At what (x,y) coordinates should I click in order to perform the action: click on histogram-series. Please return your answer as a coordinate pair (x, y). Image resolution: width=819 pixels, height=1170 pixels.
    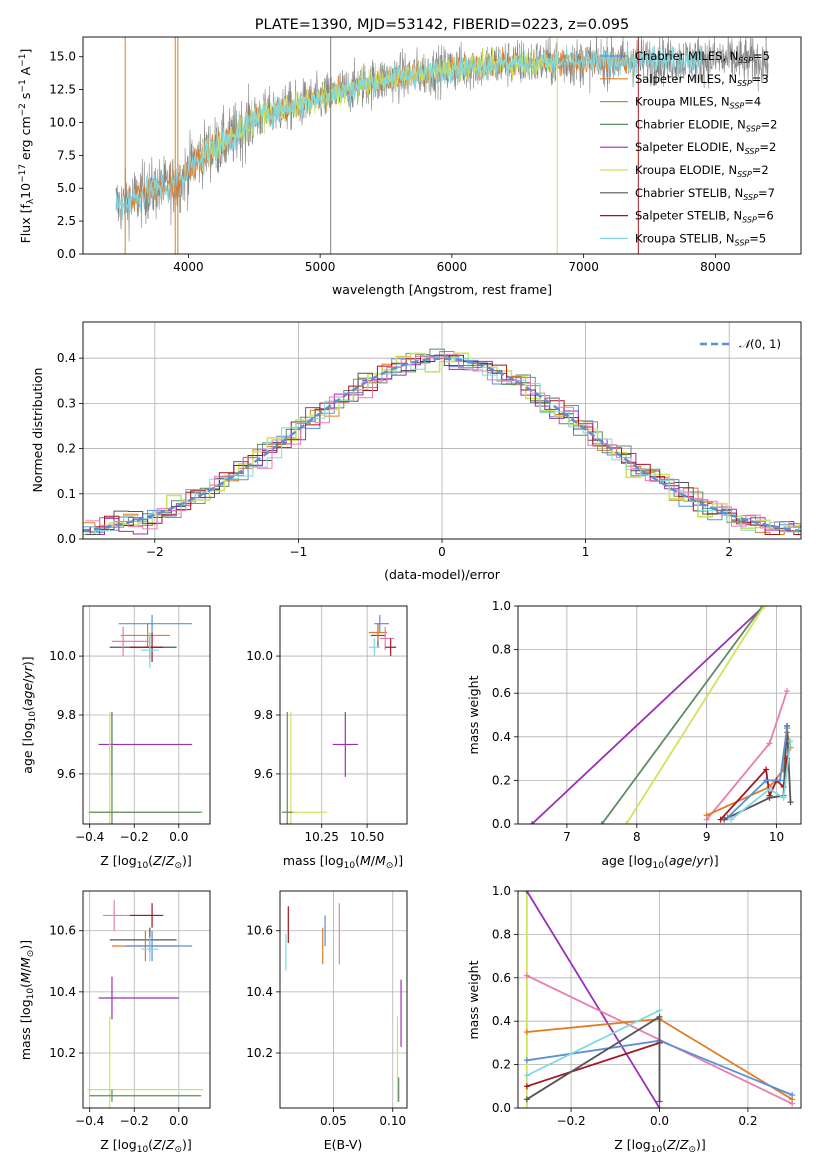
    Looking at the image, I should click on (442, 444).